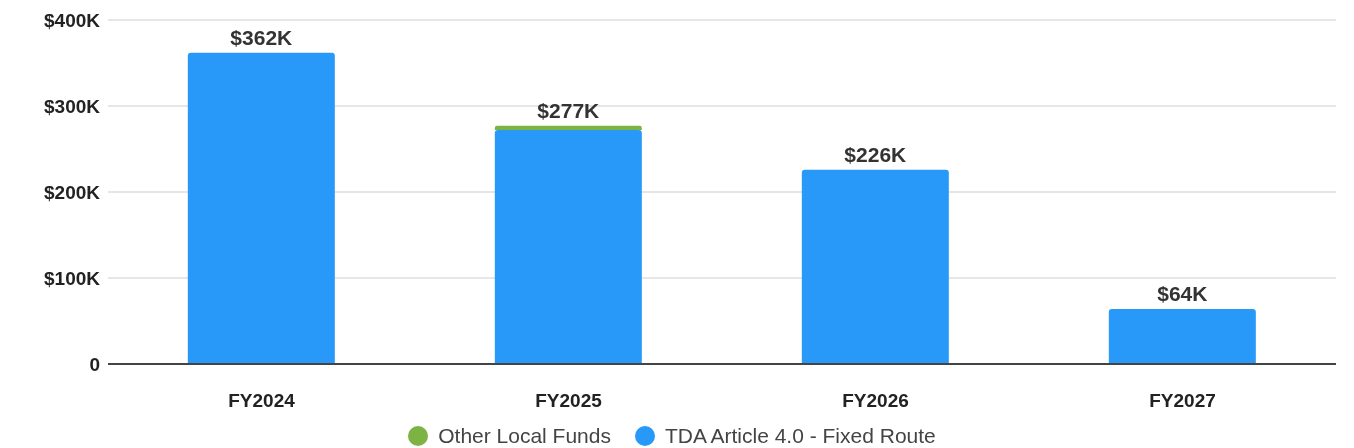 Image resolution: width=1354 pixels, height=448 pixels. I want to click on total-label: $277K, so click(568, 110).